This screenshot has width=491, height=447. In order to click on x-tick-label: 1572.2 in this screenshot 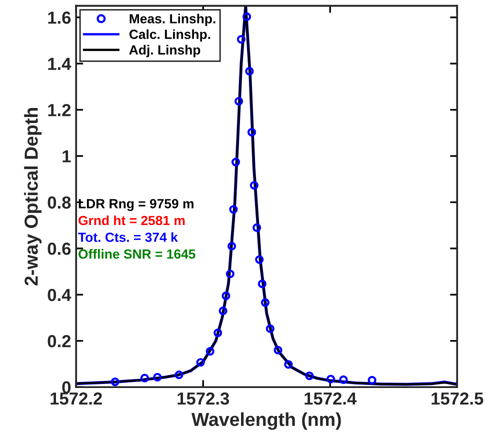, I will do `click(76, 398)`.